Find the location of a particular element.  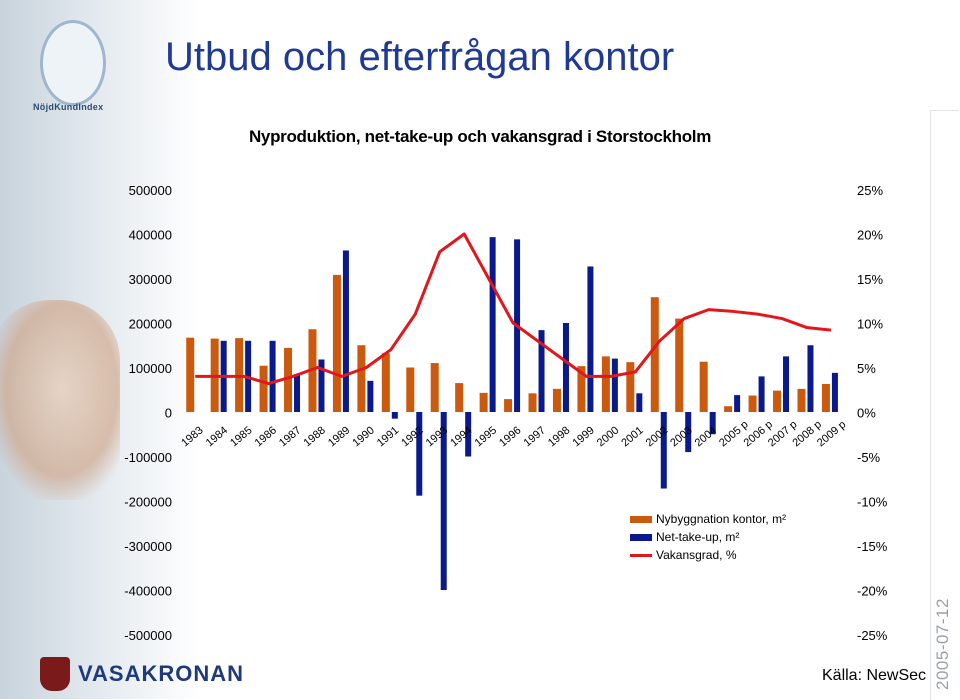

y-axis-right: 25% 20% 15% 10% 5% 0% -5% -10% -15% -20% -25% is located at coordinates (872, 413).